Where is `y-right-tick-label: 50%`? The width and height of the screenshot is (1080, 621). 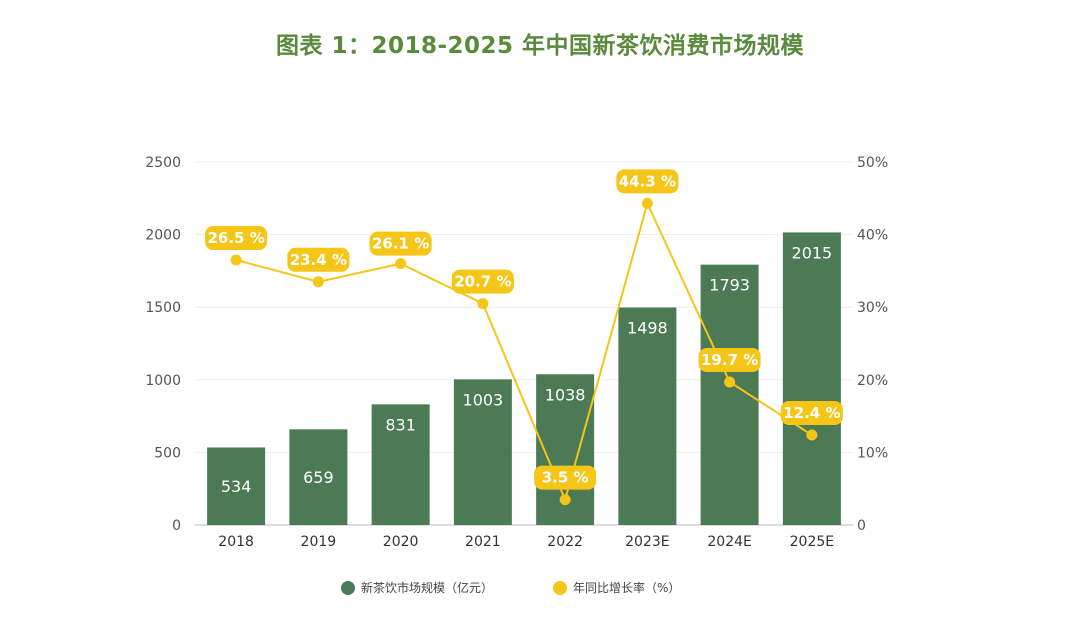 y-right-tick-label: 50% is located at coordinates (872, 163).